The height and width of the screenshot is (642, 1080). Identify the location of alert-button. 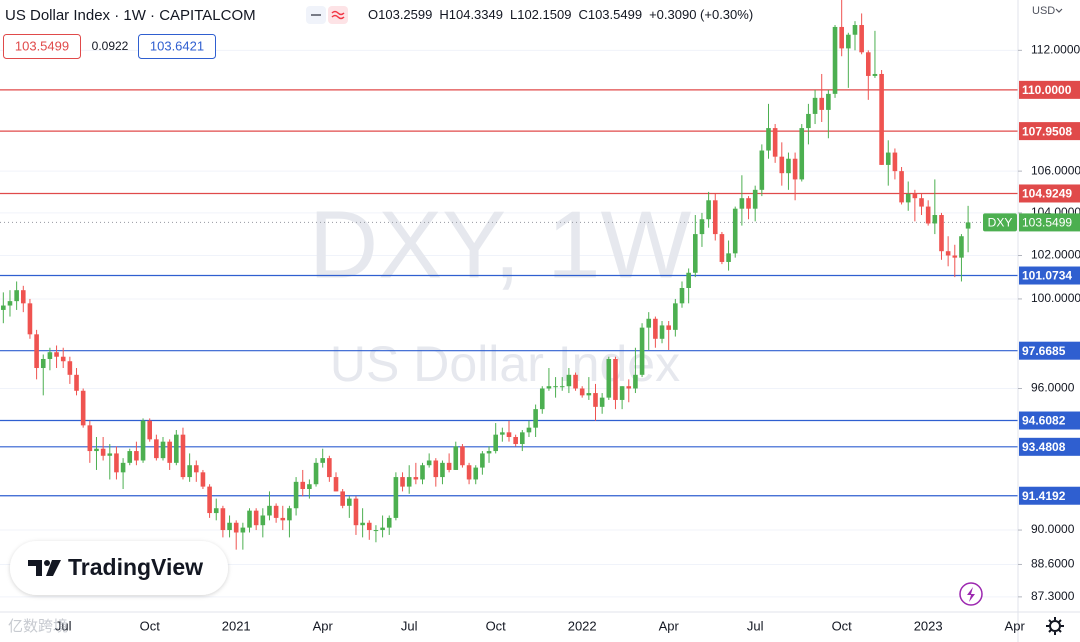
(971, 594).